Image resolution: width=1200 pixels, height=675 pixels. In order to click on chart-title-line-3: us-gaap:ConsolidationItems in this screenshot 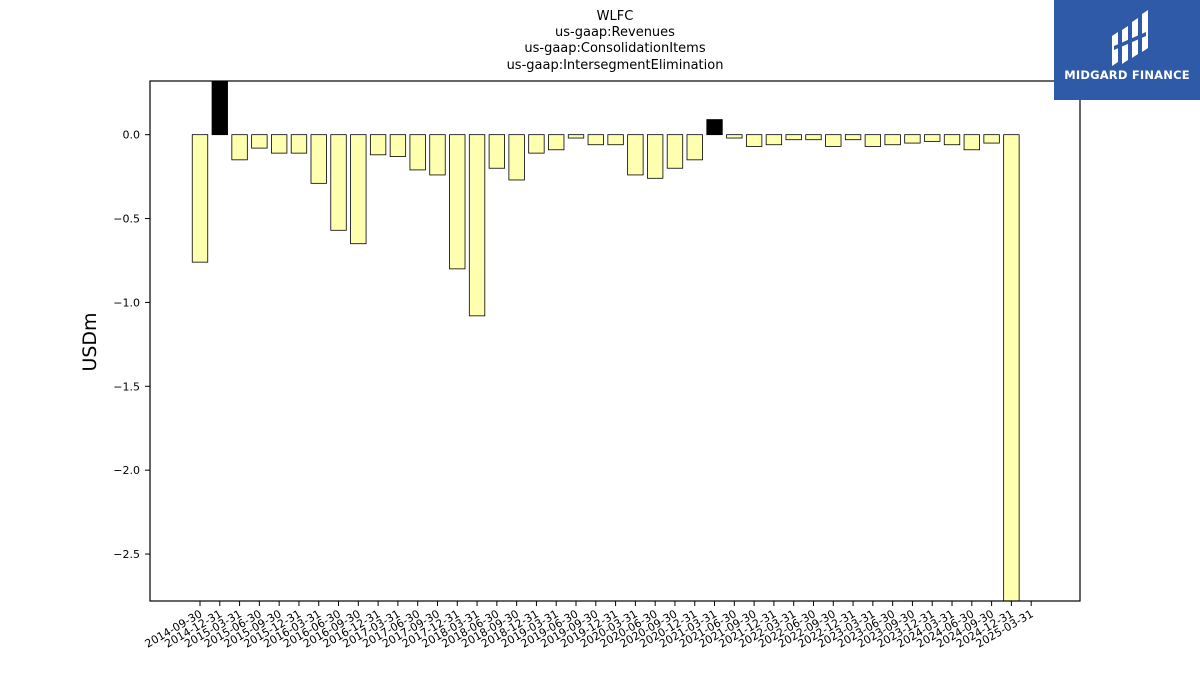, I will do `click(614, 48)`.